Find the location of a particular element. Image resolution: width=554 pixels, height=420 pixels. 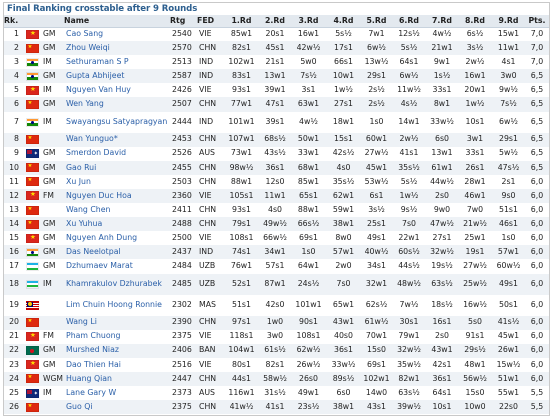

round-result-cell: 16w1 is located at coordinates (308, 34).